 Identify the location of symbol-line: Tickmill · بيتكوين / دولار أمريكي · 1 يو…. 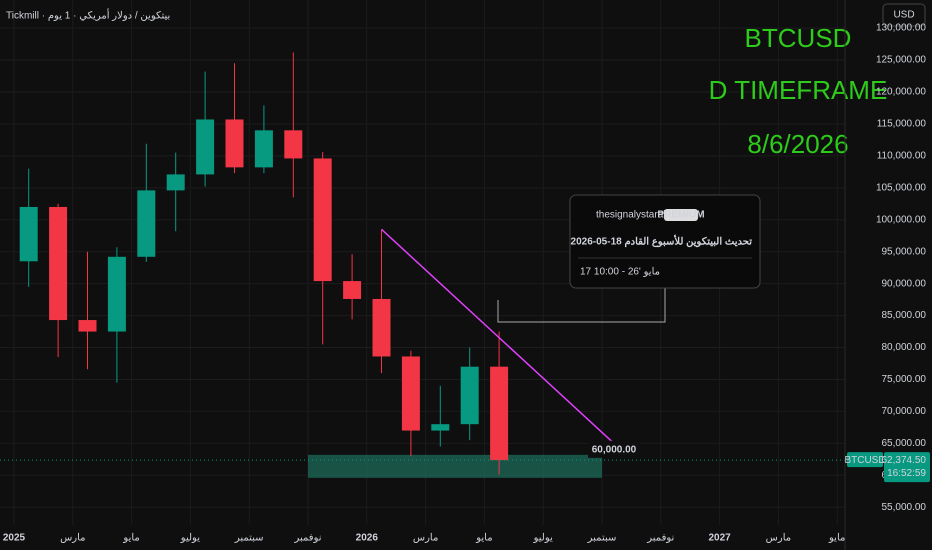
(88, 15).